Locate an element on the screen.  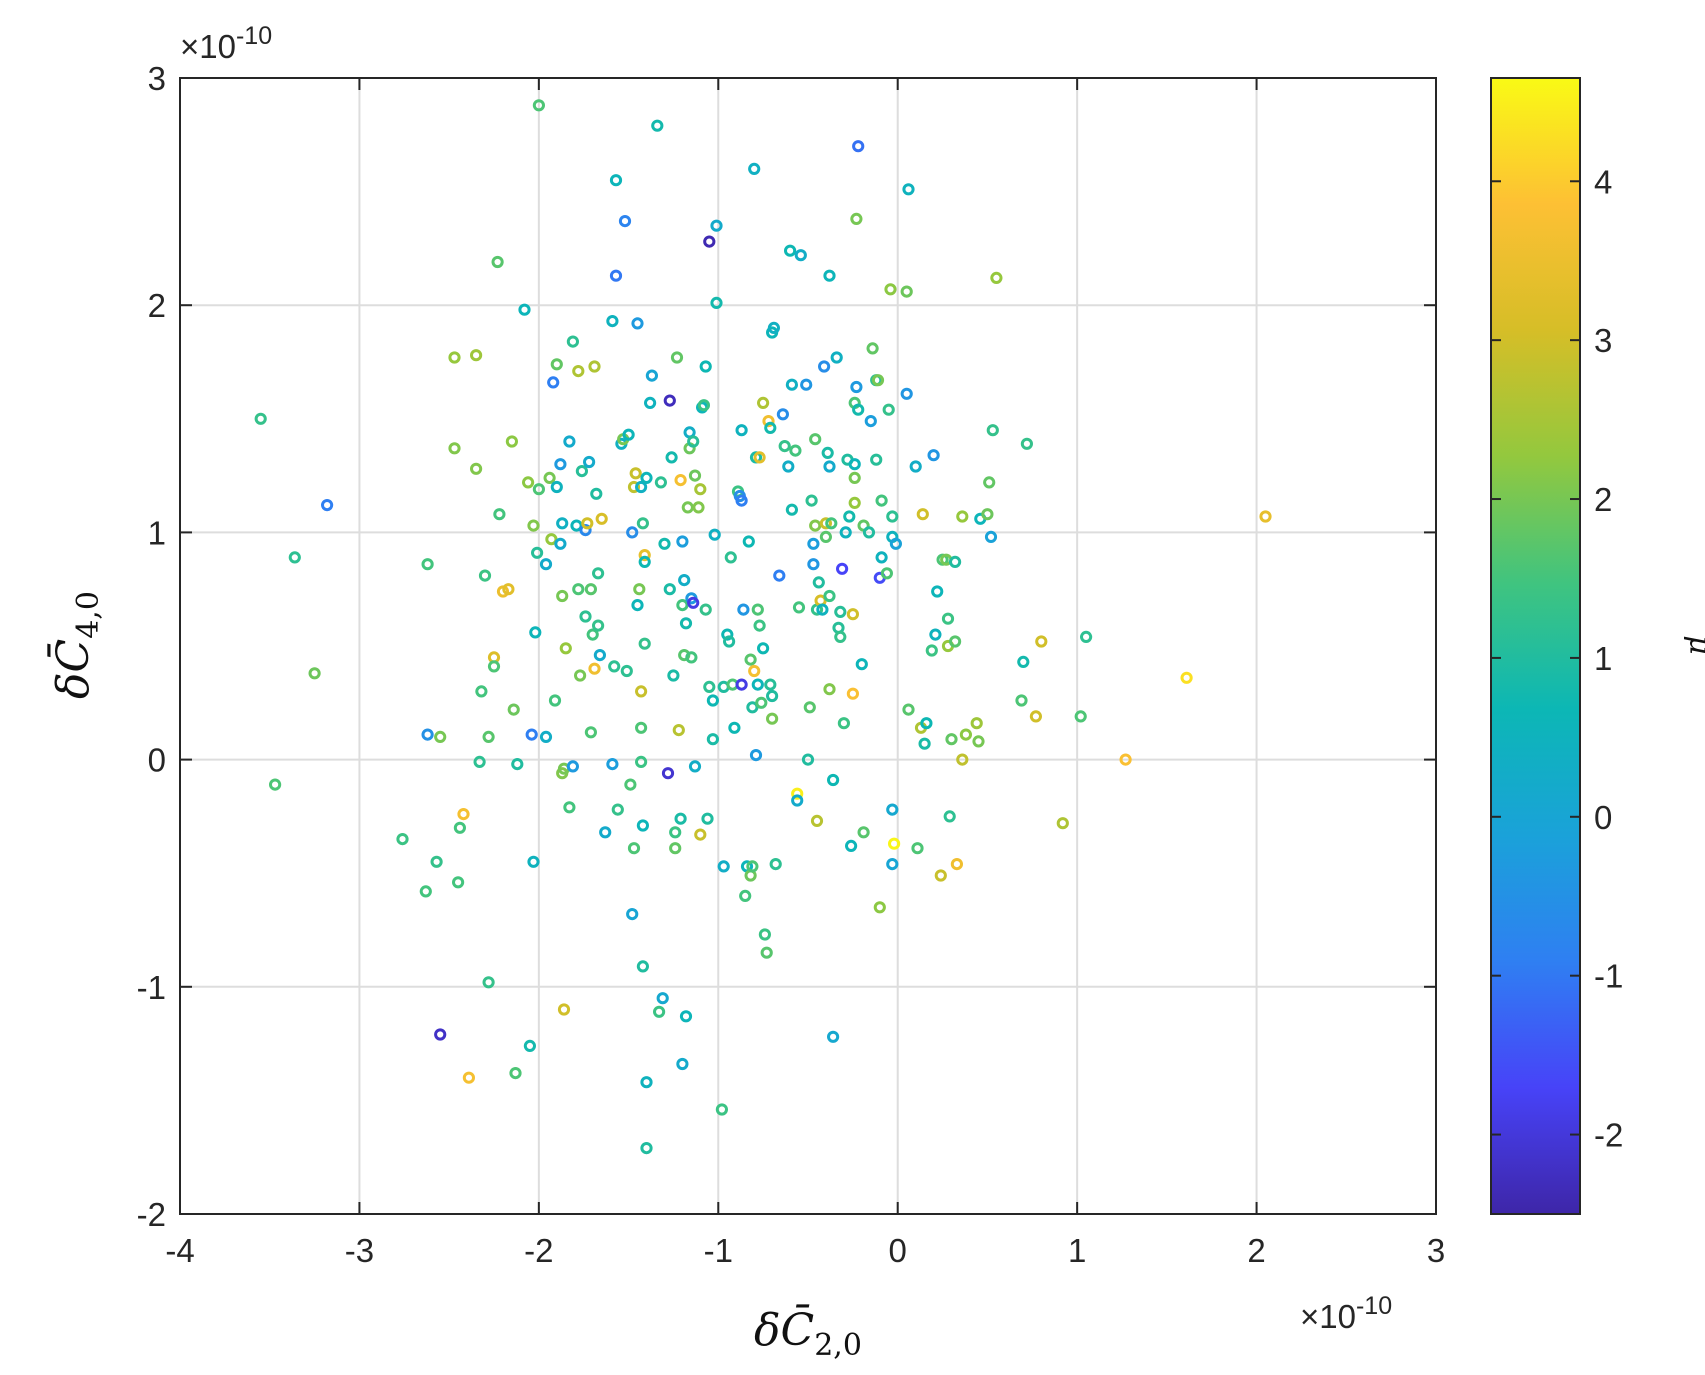
colorbar-tick-label: -2 is located at coordinates (1608, 1135).